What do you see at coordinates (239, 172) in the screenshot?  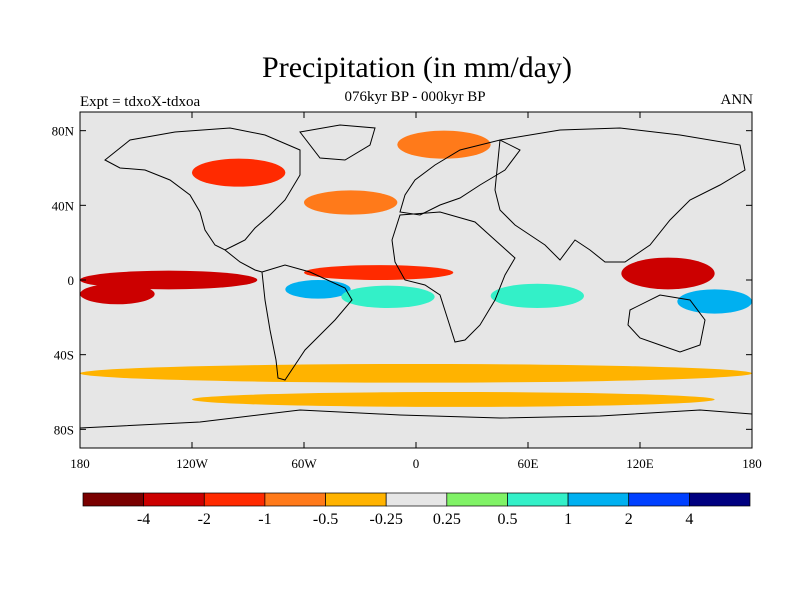 I see `anomaly-north-america-negative` at bounding box center [239, 172].